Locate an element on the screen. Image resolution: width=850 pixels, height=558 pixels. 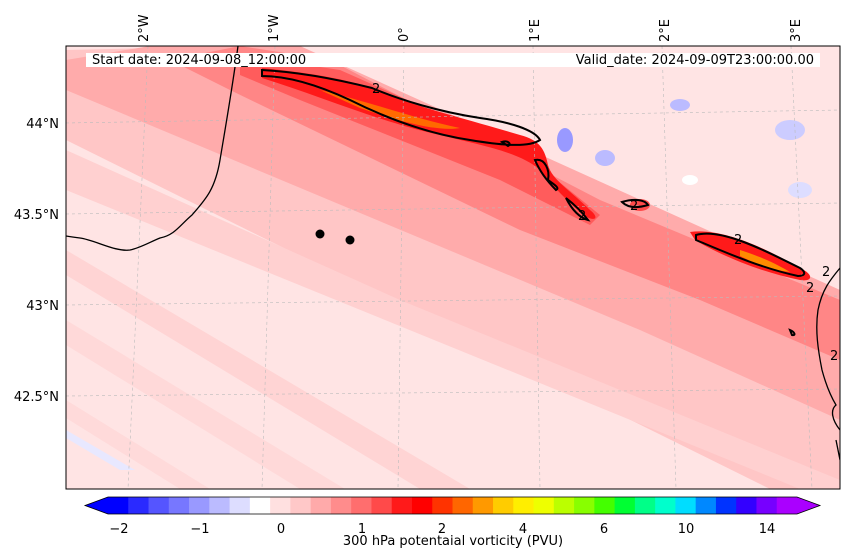
colorbar-tick: 2 is located at coordinates (442, 529).